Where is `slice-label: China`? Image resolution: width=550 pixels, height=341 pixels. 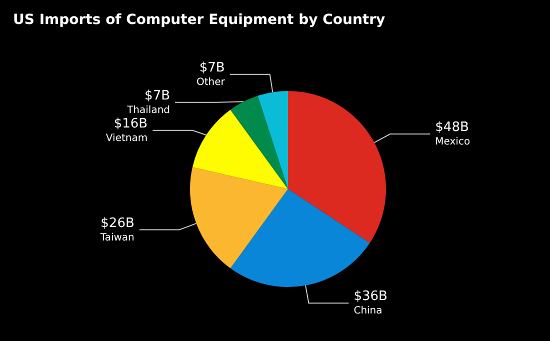 slice-label: China is located at coordinates (368, 311).